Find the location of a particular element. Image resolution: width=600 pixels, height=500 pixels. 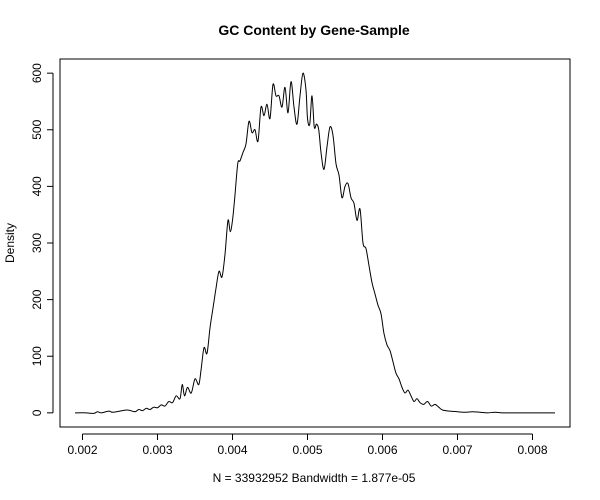

y-tick-label: 600 is located at coordinates (37, 73).